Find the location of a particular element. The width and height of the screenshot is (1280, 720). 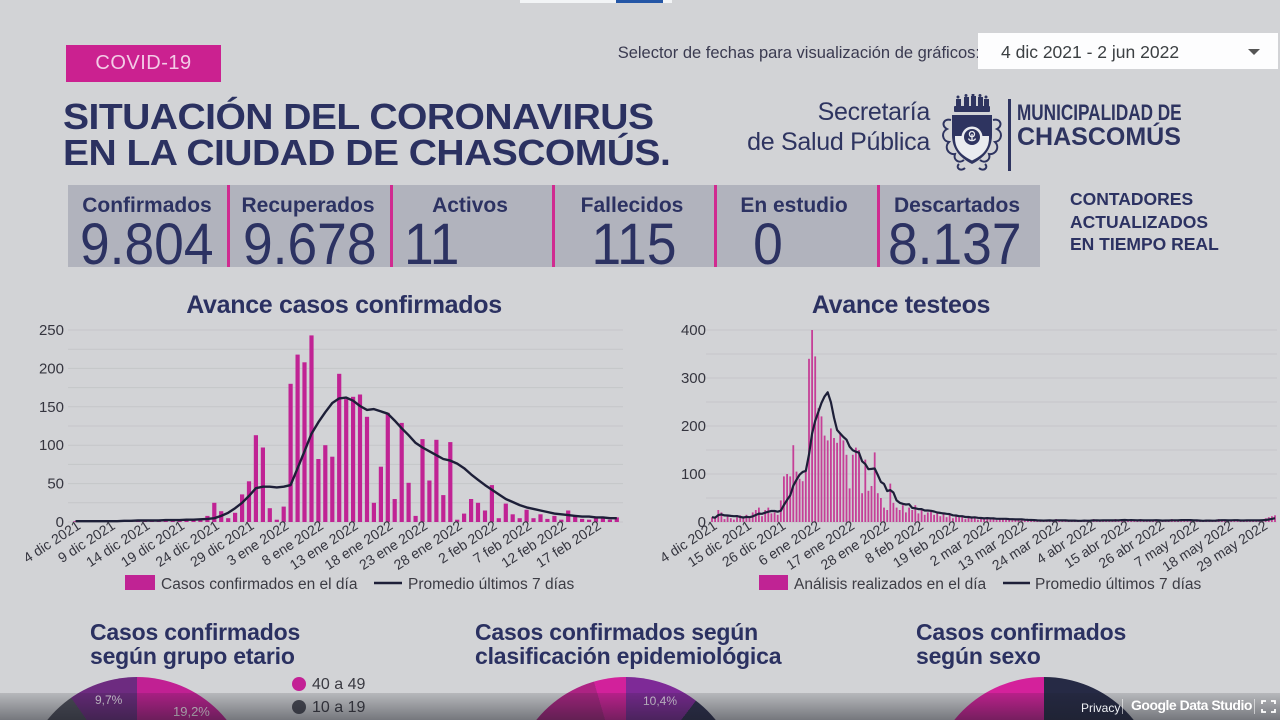

svg-text: 400 is located at coordinates (693, 330).